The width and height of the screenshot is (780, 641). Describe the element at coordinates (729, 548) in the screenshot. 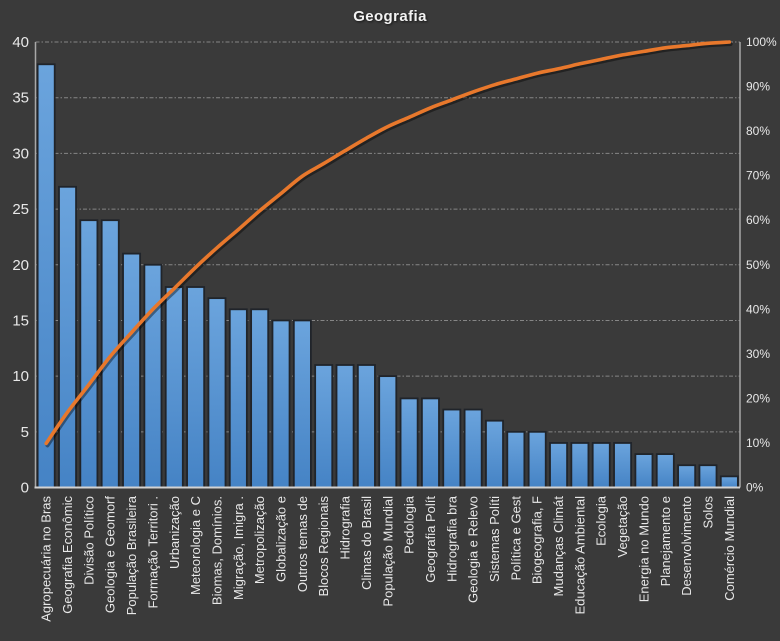

I see `category-label: Comércio Mundial` at that location.